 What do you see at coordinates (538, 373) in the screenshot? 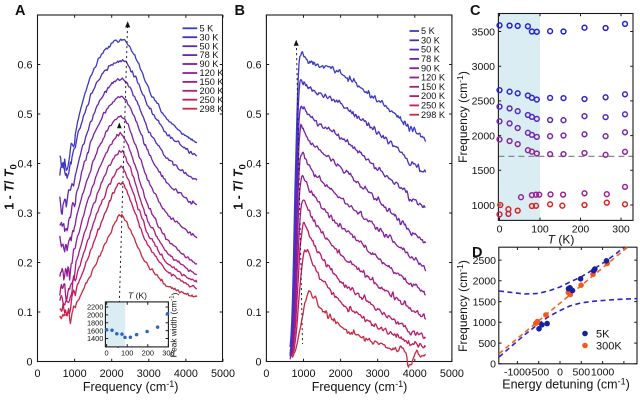
I see `svg-text: -500` at bounding box center [538, 373].